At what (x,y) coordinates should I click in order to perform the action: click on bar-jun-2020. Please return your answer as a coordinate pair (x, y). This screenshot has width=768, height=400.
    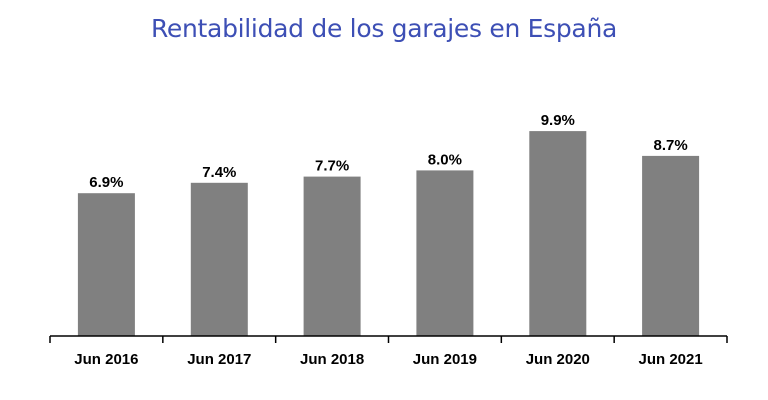
    Looking at the image, I should click on (558, 233).